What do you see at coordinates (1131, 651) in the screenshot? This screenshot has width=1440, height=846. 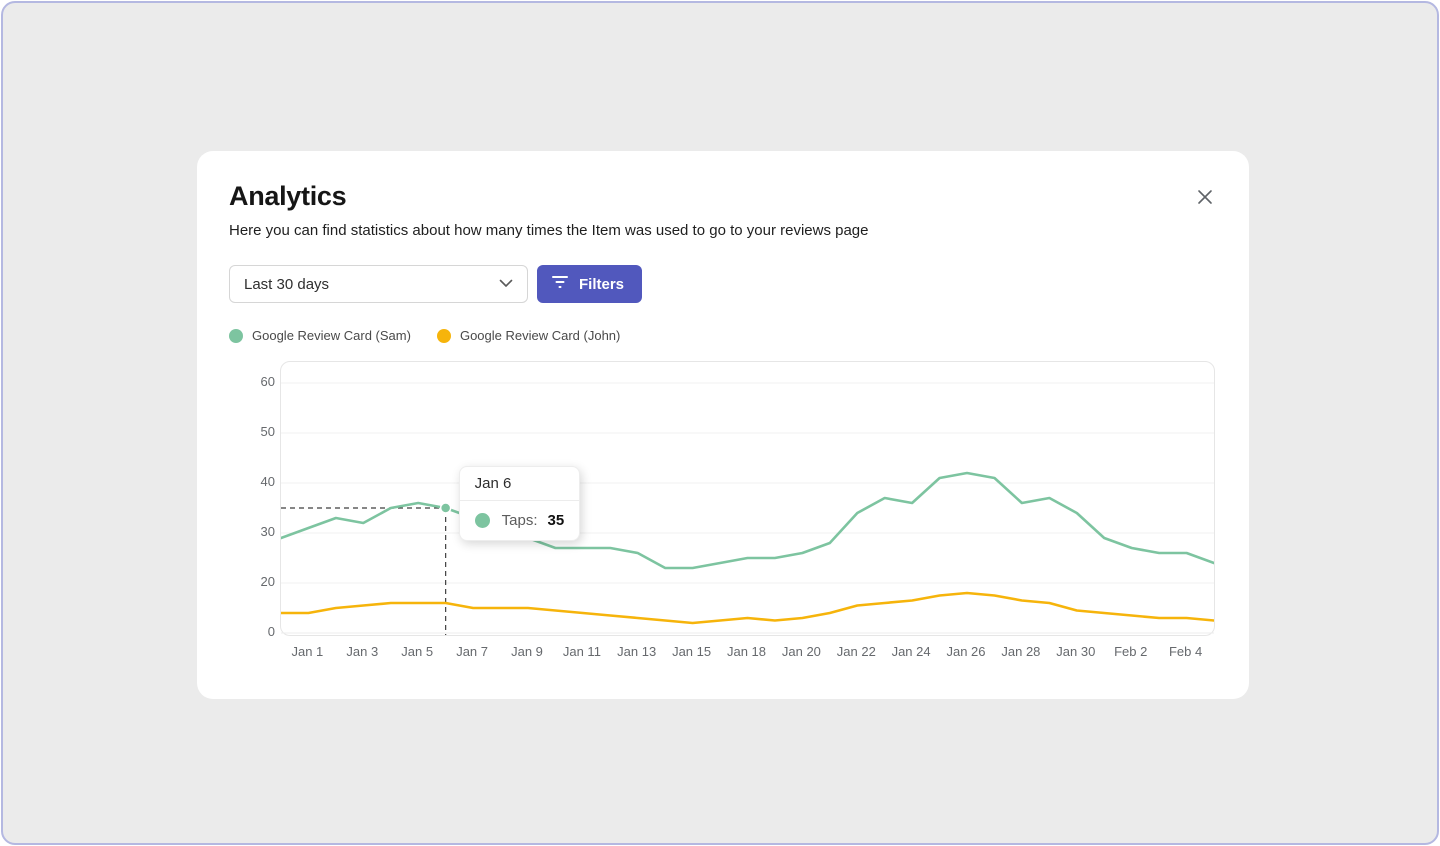 I see `x-axis-tick-label: Feb 2` at bounding box center [1131, 651].